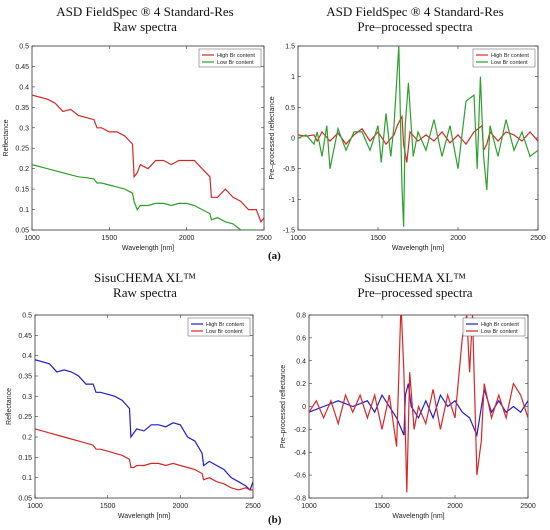  I want to click on y-tick-label: -0.4, so click(300, 453).